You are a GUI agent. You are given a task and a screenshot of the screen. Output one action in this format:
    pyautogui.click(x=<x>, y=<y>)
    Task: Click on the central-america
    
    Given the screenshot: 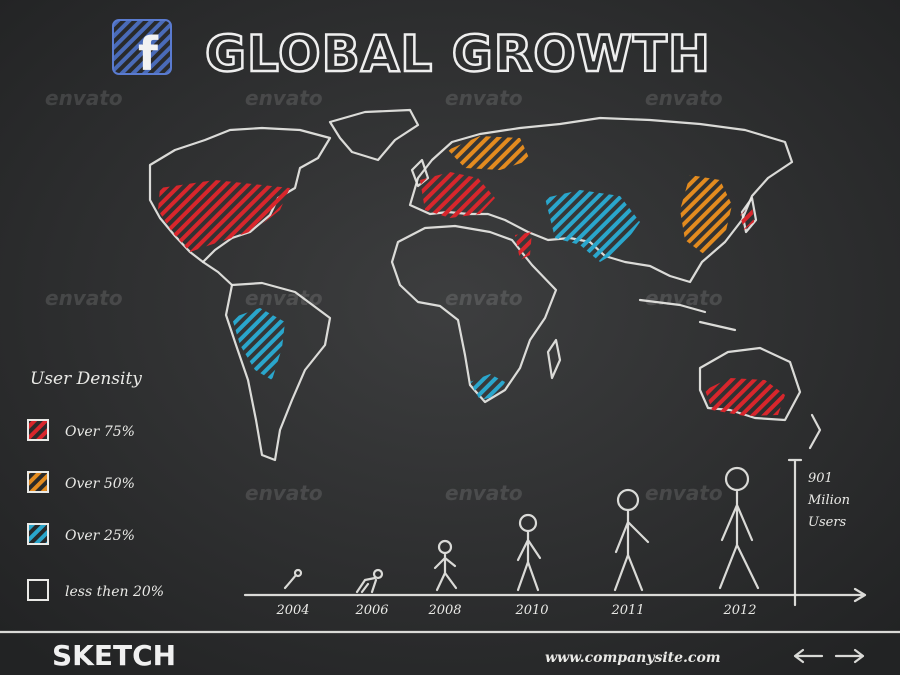 What is the action you would take?
    pyautogui.click(x=217, y=273)
    